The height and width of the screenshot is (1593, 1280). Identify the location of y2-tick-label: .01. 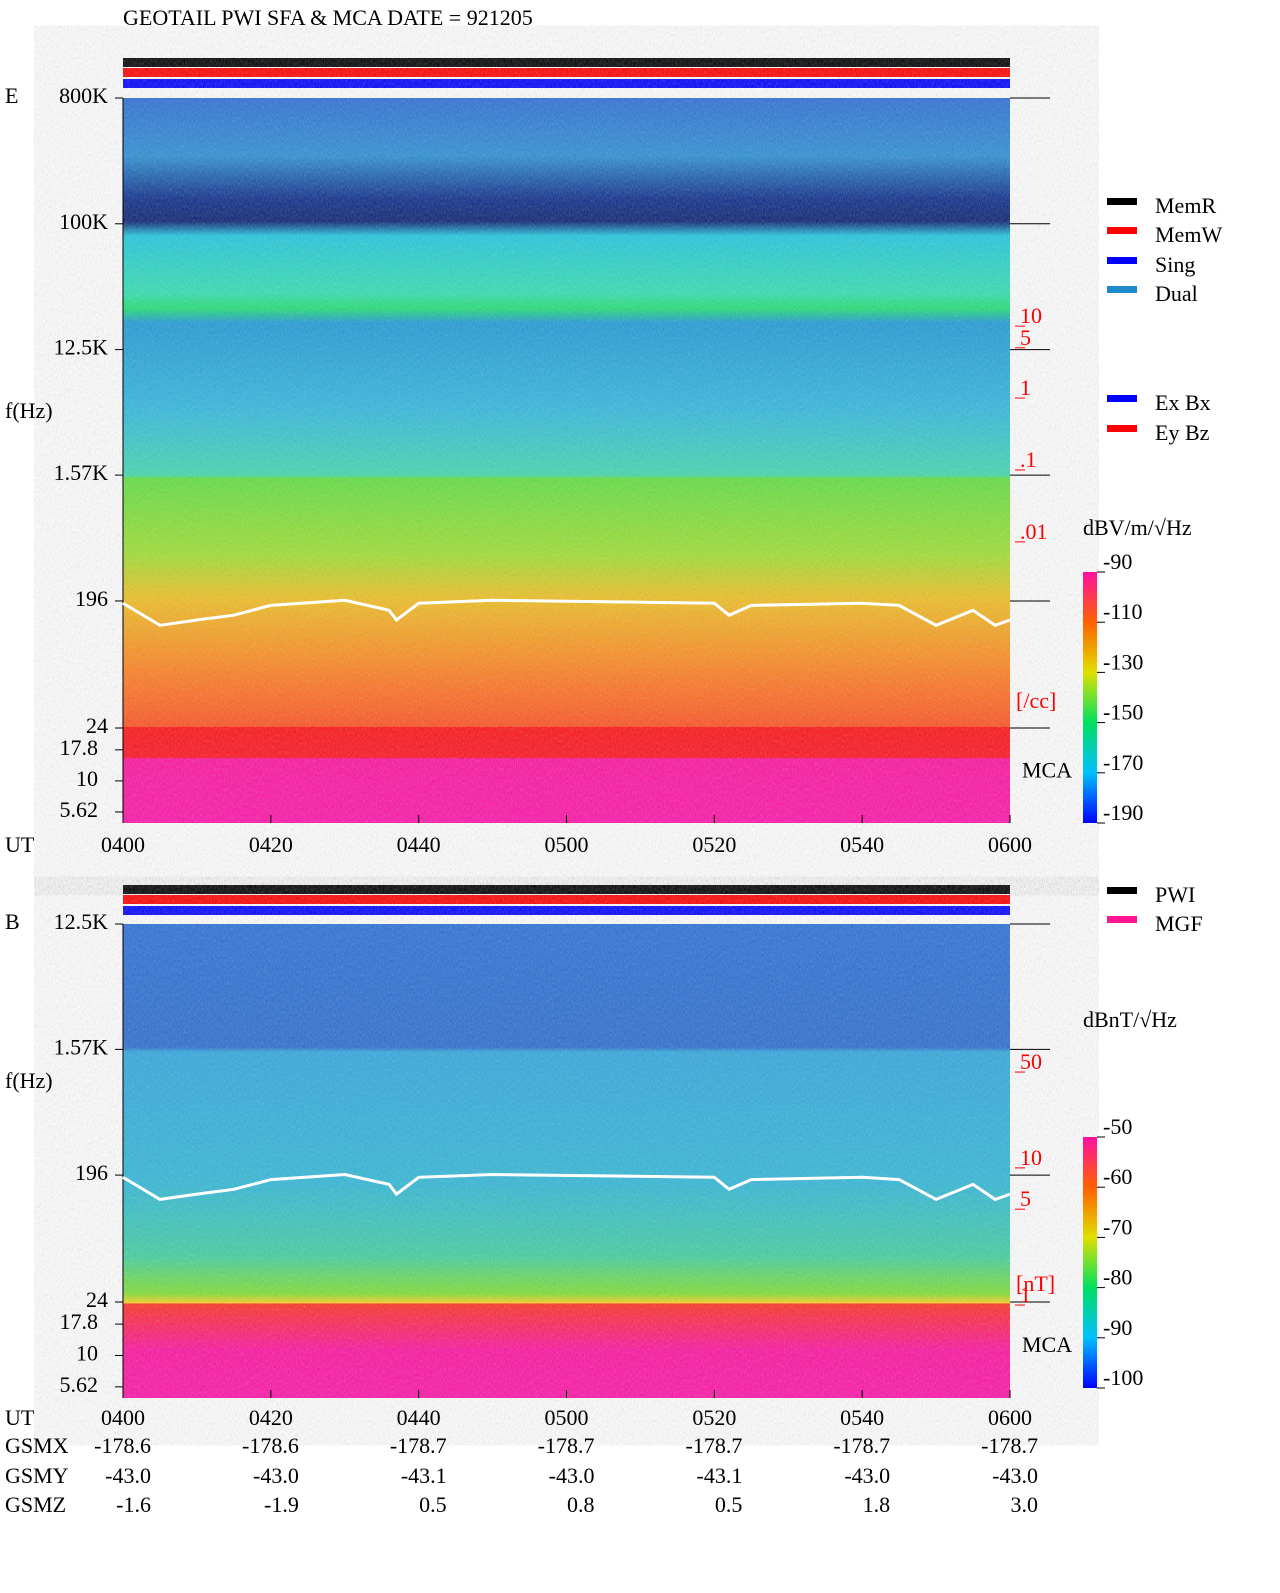
(1034, 531).